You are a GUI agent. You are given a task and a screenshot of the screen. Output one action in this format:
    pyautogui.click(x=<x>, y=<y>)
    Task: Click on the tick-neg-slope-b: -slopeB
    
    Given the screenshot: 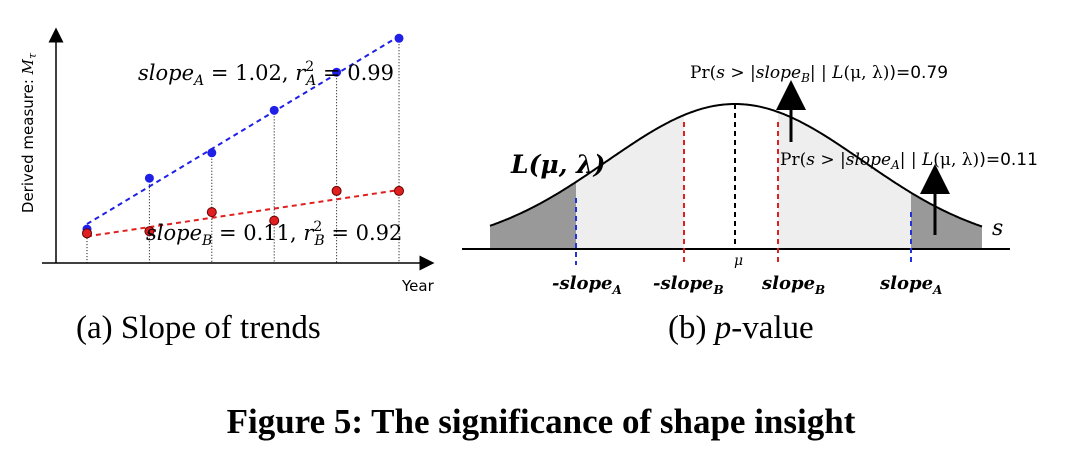 What is the action you would take?
    pyautogui.click(x=688, y=285)
    